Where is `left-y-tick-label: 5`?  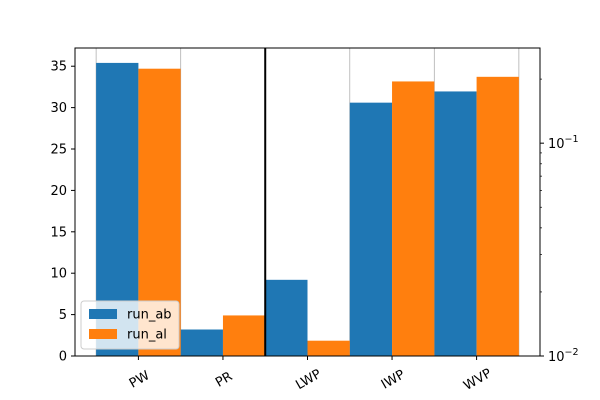 left-y-tick-label: 5 is located at coordinates (63, 315).